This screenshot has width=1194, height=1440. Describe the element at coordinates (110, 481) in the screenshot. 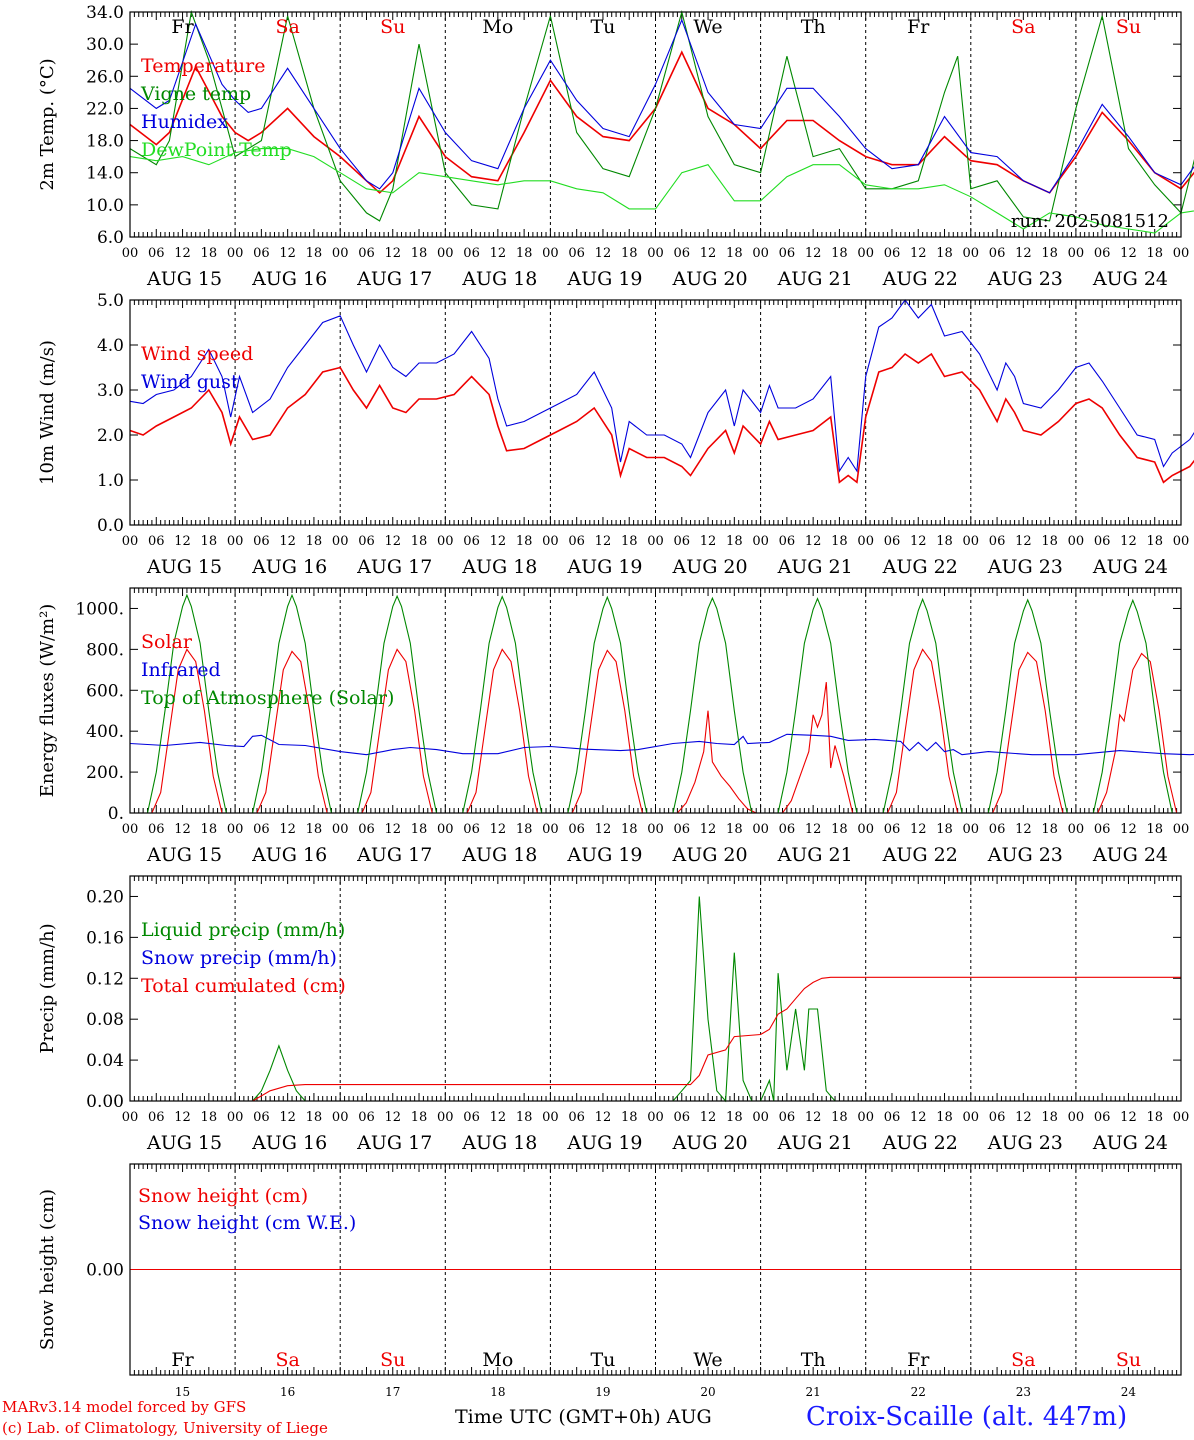

I see `y-tick-label: 1.0` at that location.